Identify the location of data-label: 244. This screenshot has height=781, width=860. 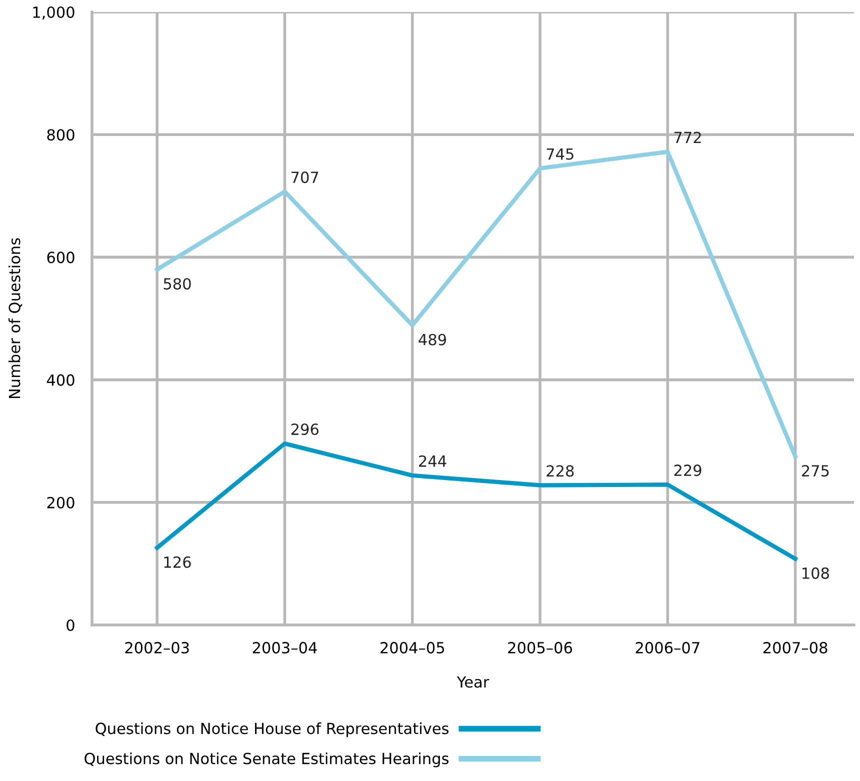
(432, 461).